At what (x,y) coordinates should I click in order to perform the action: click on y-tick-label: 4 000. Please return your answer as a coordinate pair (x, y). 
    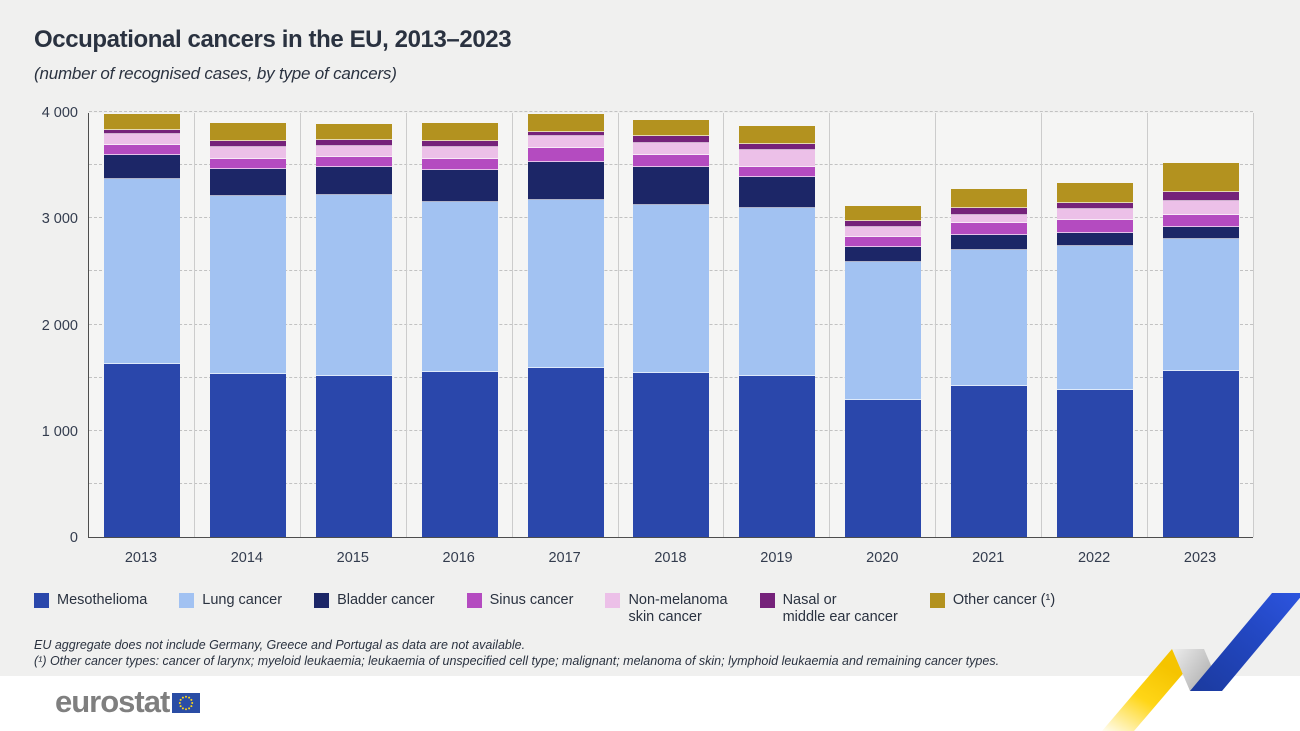
    Looking at the image, I should click on (59, 113).